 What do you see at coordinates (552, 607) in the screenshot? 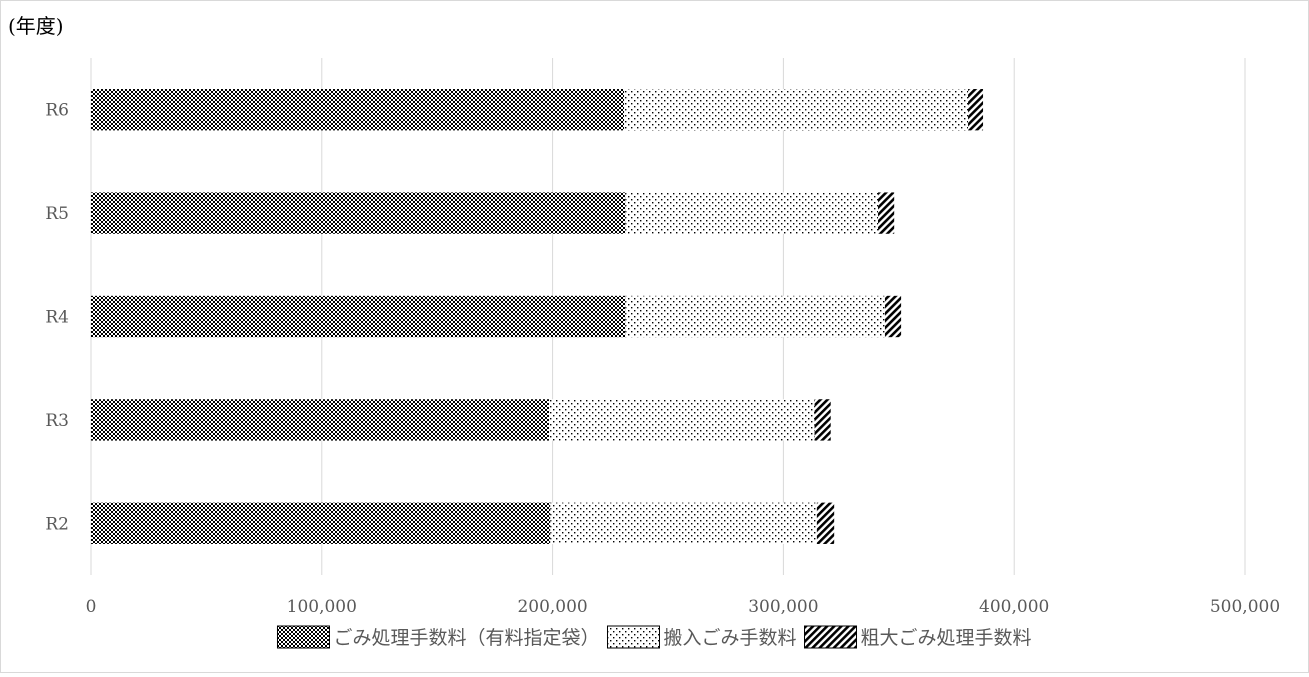
I see `x-tick-label: 200,000` at bounding box center [552, 607].